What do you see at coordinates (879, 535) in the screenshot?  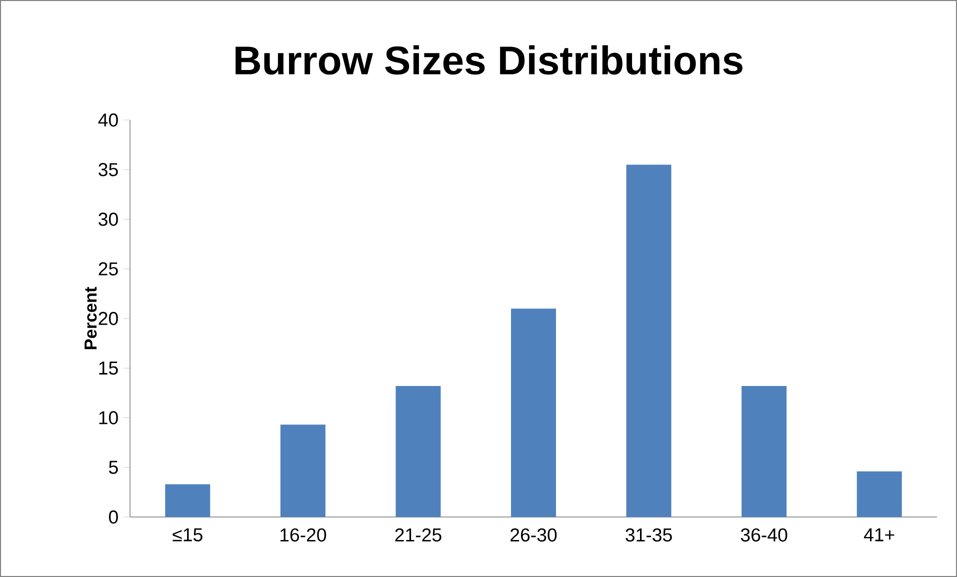 I see `x-tick-label: 41+` at bounding box center [879, 535].